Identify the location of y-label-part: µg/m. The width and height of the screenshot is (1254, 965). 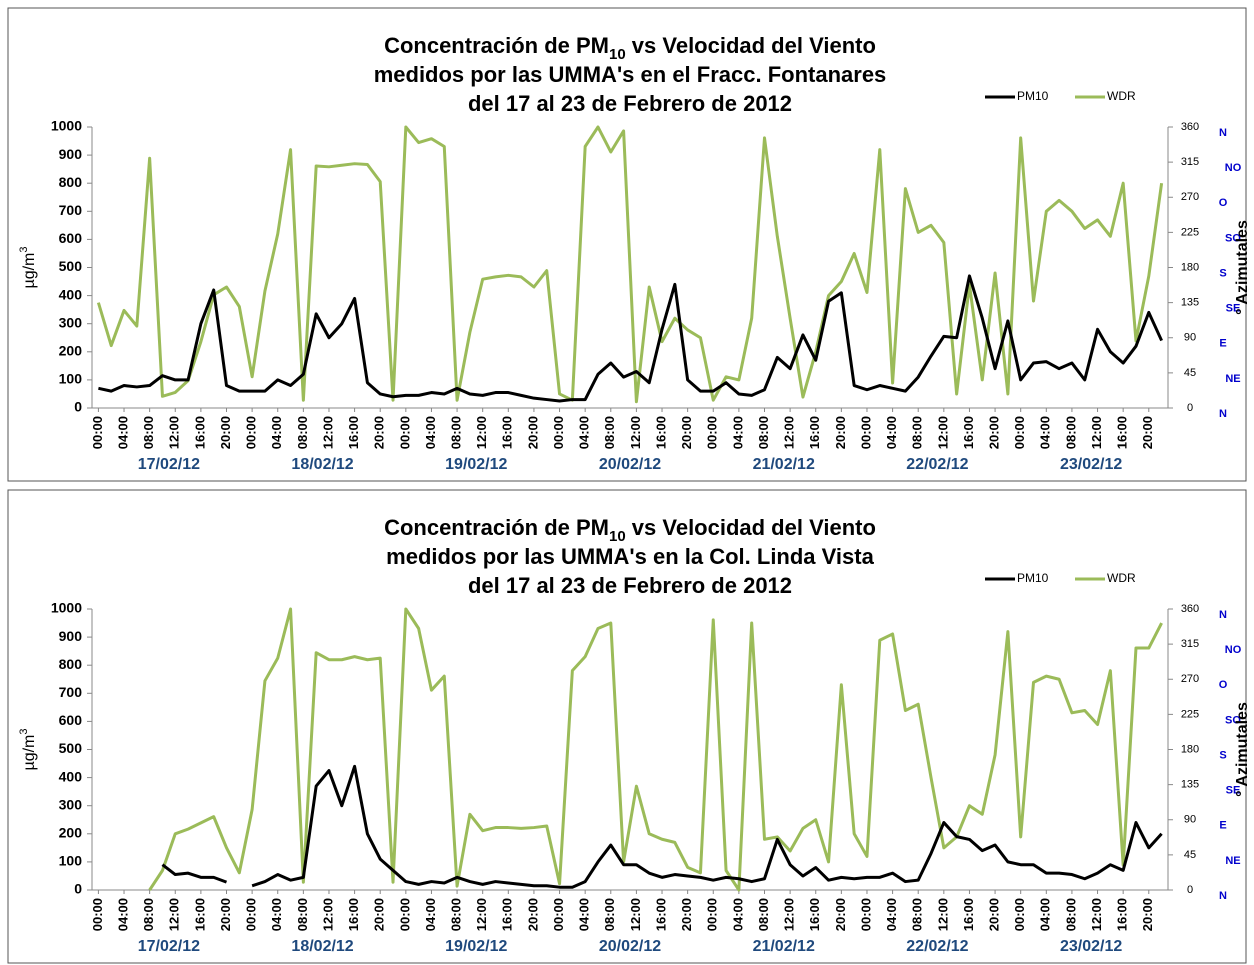
(29, 753).